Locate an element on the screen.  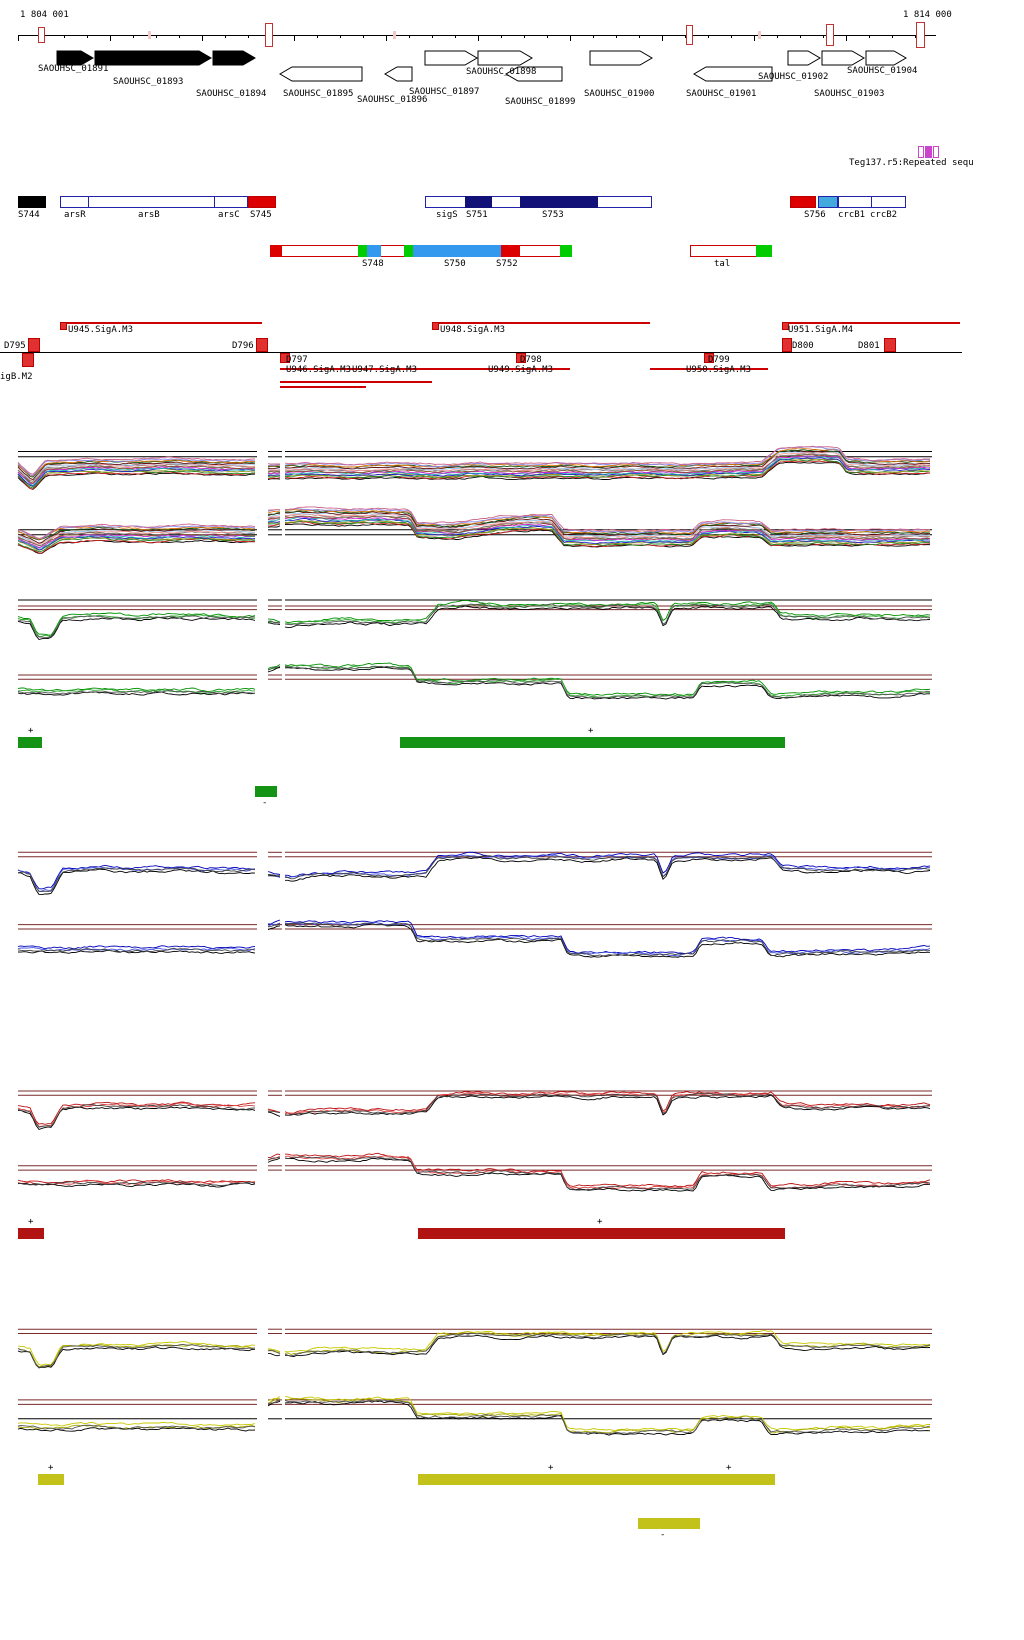
expression-bar-red-plus is located at coordinates (601, 1233).